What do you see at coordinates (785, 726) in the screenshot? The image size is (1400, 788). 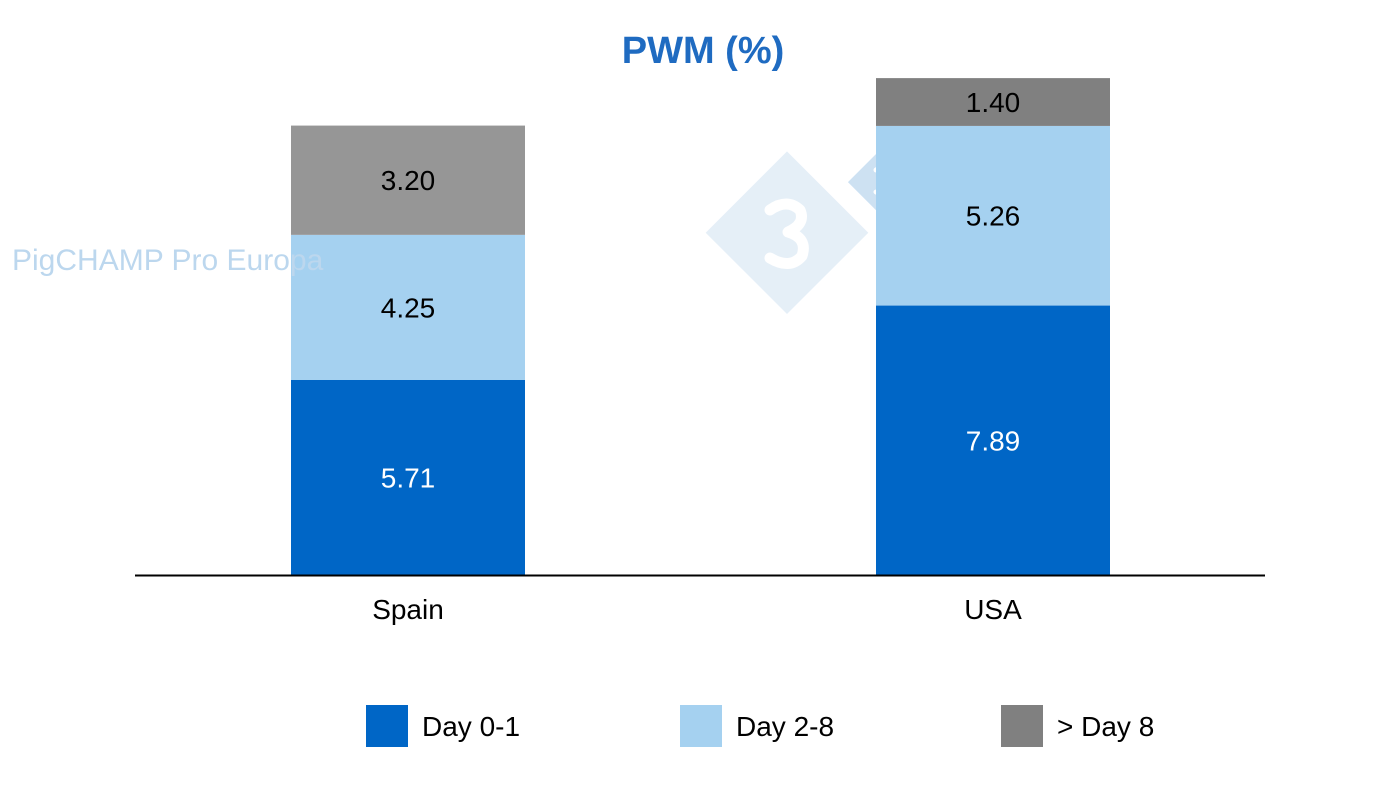 I see `legend-label: Day 2-8` at bounding box center [785, 726].